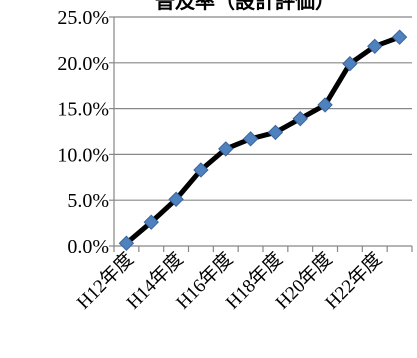 The image size is (417, 358). Describe the element at coordinates (83, 110) in the screenshot. I see `y-tick-label: 15.0%` at that location.